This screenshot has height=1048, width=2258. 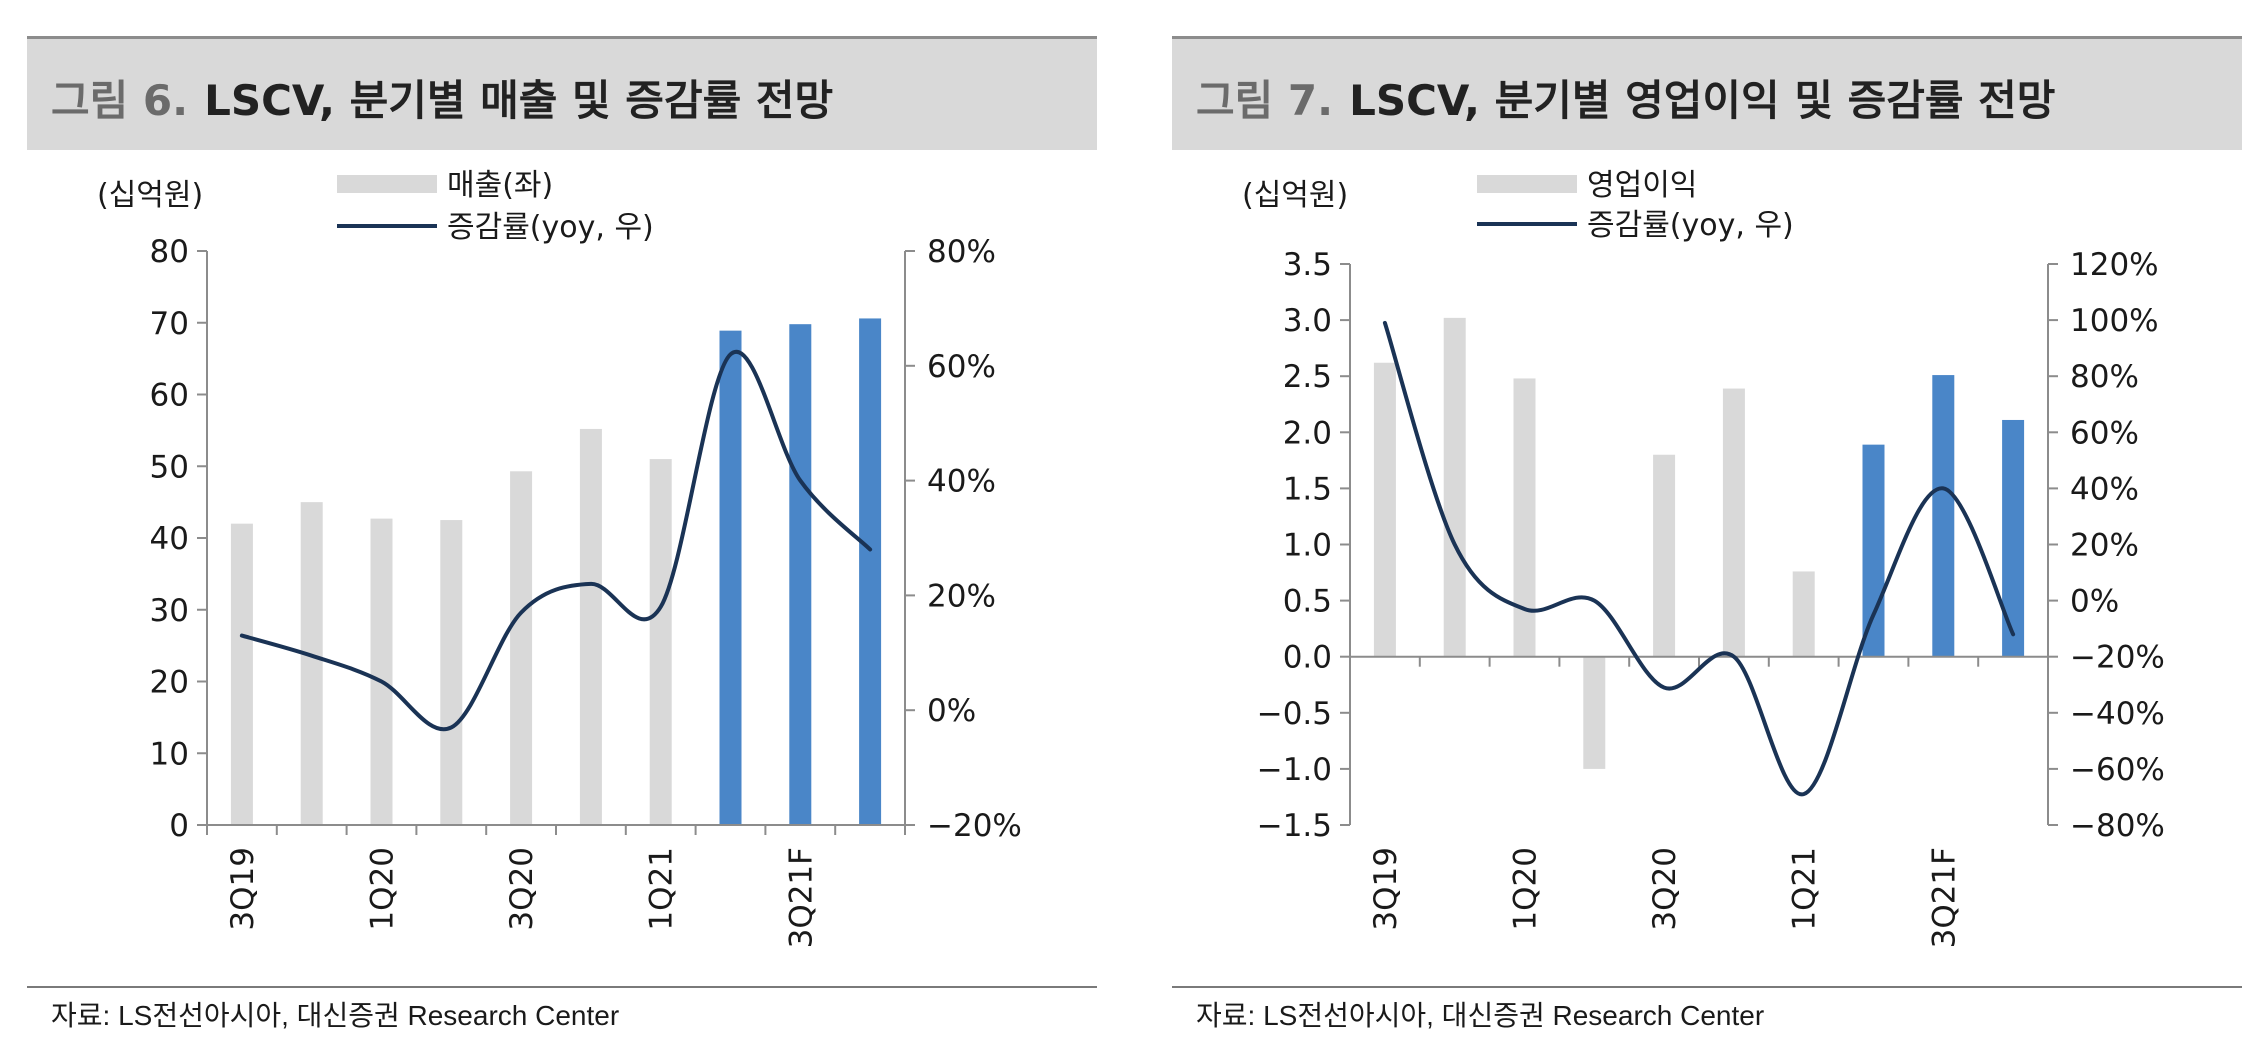 I want to click on right-tick-label: −80%, so click(x=2117, y=826).